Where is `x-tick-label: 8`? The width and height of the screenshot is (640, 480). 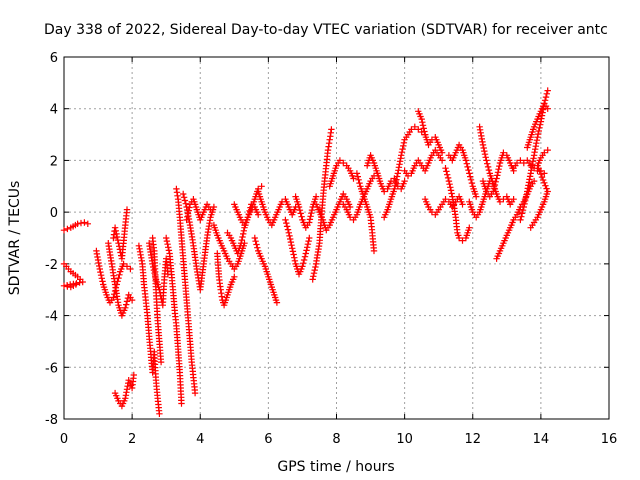 x-tick-label: 8 is located at coordinates (336, 439).